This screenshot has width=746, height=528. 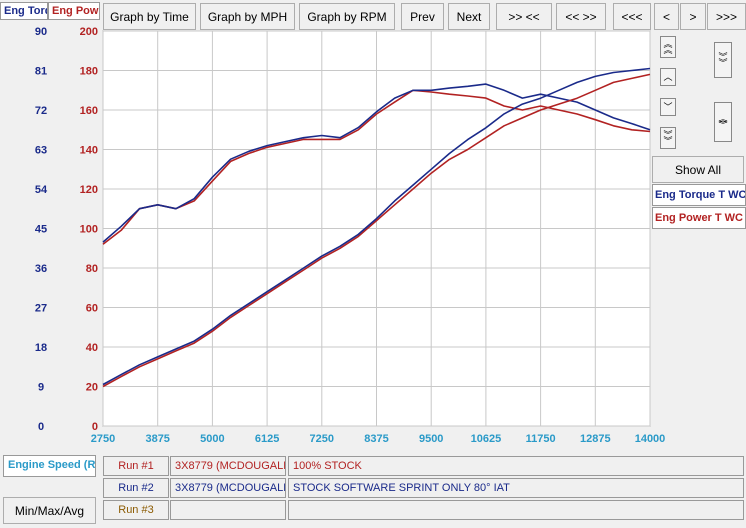 What do you see at coordinates (595, 439) in the screenshot?
I see `x-axis-tick-label: 12875` at bounding box center [595, 439].